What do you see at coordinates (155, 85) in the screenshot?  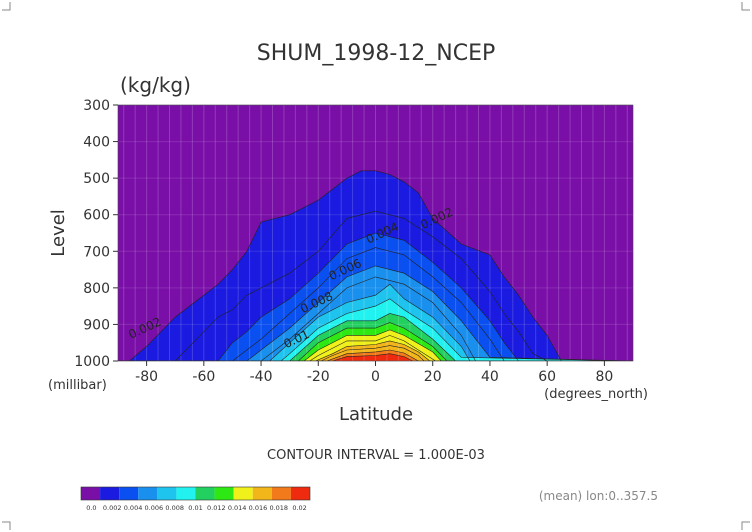 I see `units-label: (kg/kg)` at bounding box center [155, 85].